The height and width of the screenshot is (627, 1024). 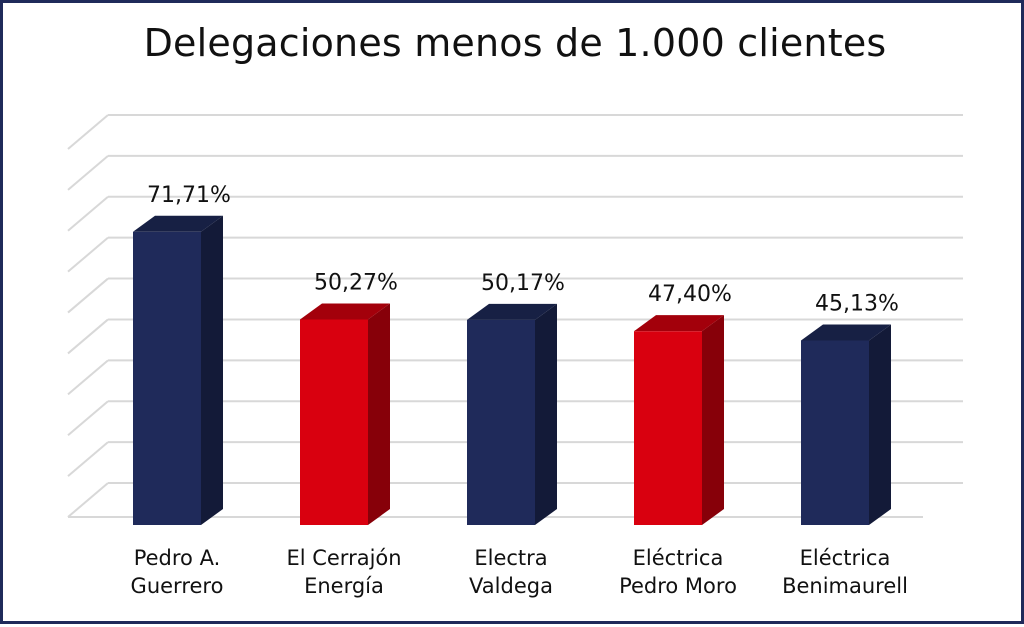 What do you see at coordinates (356, 282) in the screenshot?
I see `data-label: 50,27%` at bounding box center [356, 282].